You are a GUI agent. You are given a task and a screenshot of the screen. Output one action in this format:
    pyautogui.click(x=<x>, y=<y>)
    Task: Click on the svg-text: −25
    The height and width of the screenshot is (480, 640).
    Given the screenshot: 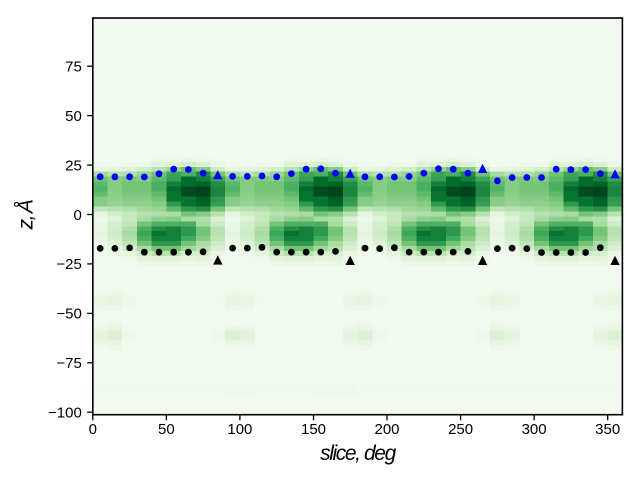 What is the action you would take?
    pyautogui.click(x=68, y=264)
    